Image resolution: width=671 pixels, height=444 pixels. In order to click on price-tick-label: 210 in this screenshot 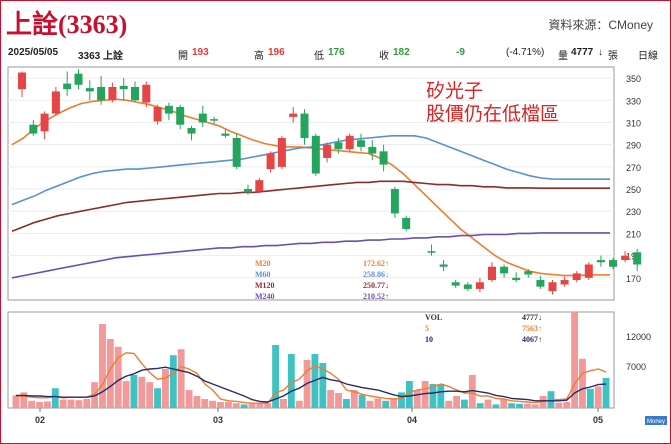, I will do `click(633, 234)`.